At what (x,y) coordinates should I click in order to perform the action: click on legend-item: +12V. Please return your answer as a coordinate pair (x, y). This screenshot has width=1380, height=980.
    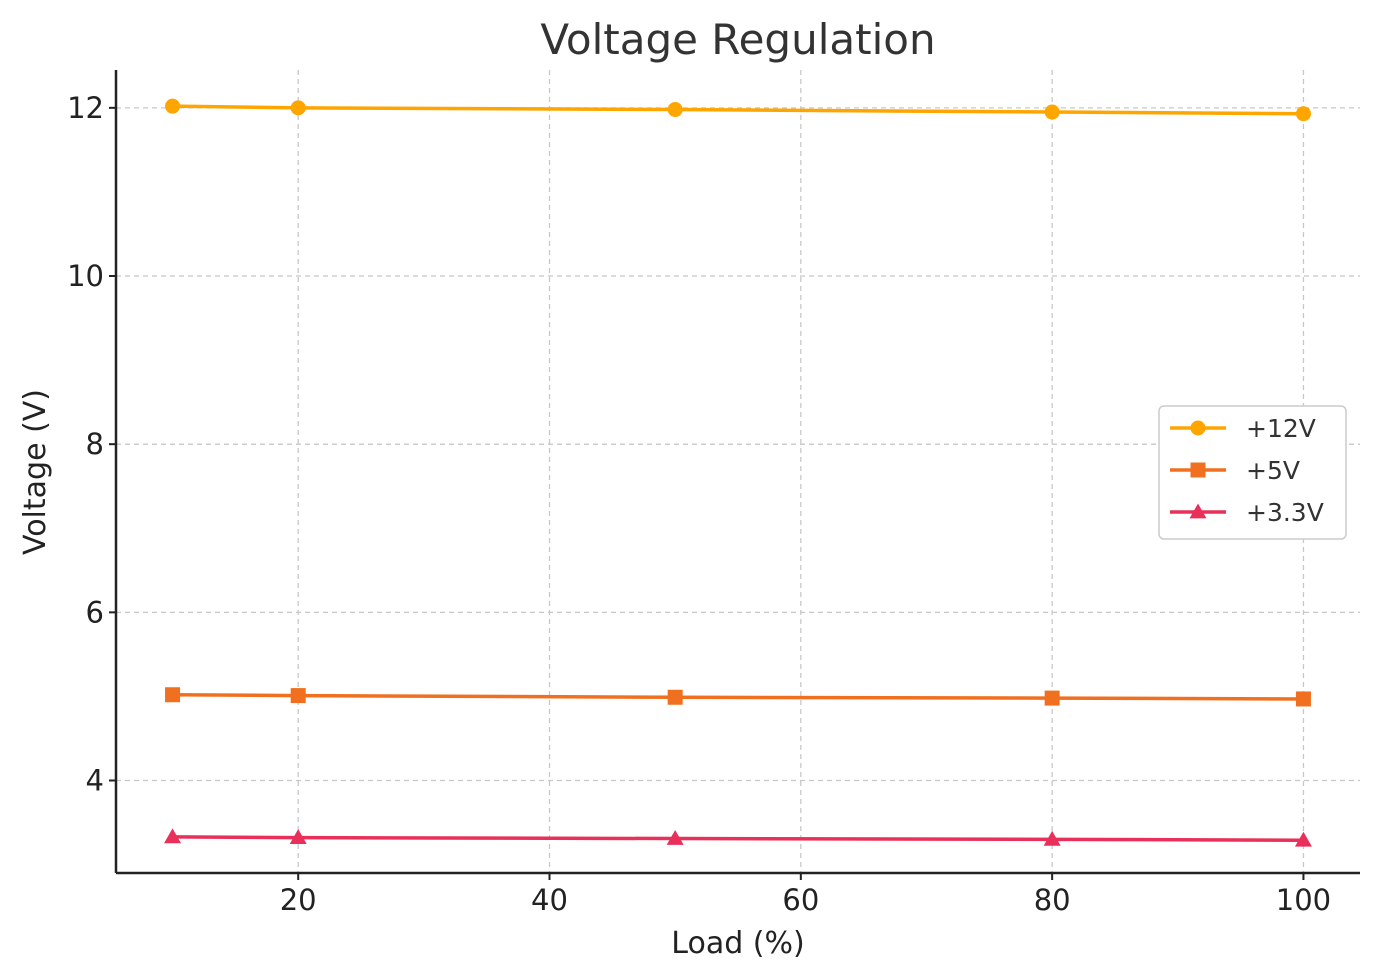
    Looking at the image, I should click on (1243, 428).